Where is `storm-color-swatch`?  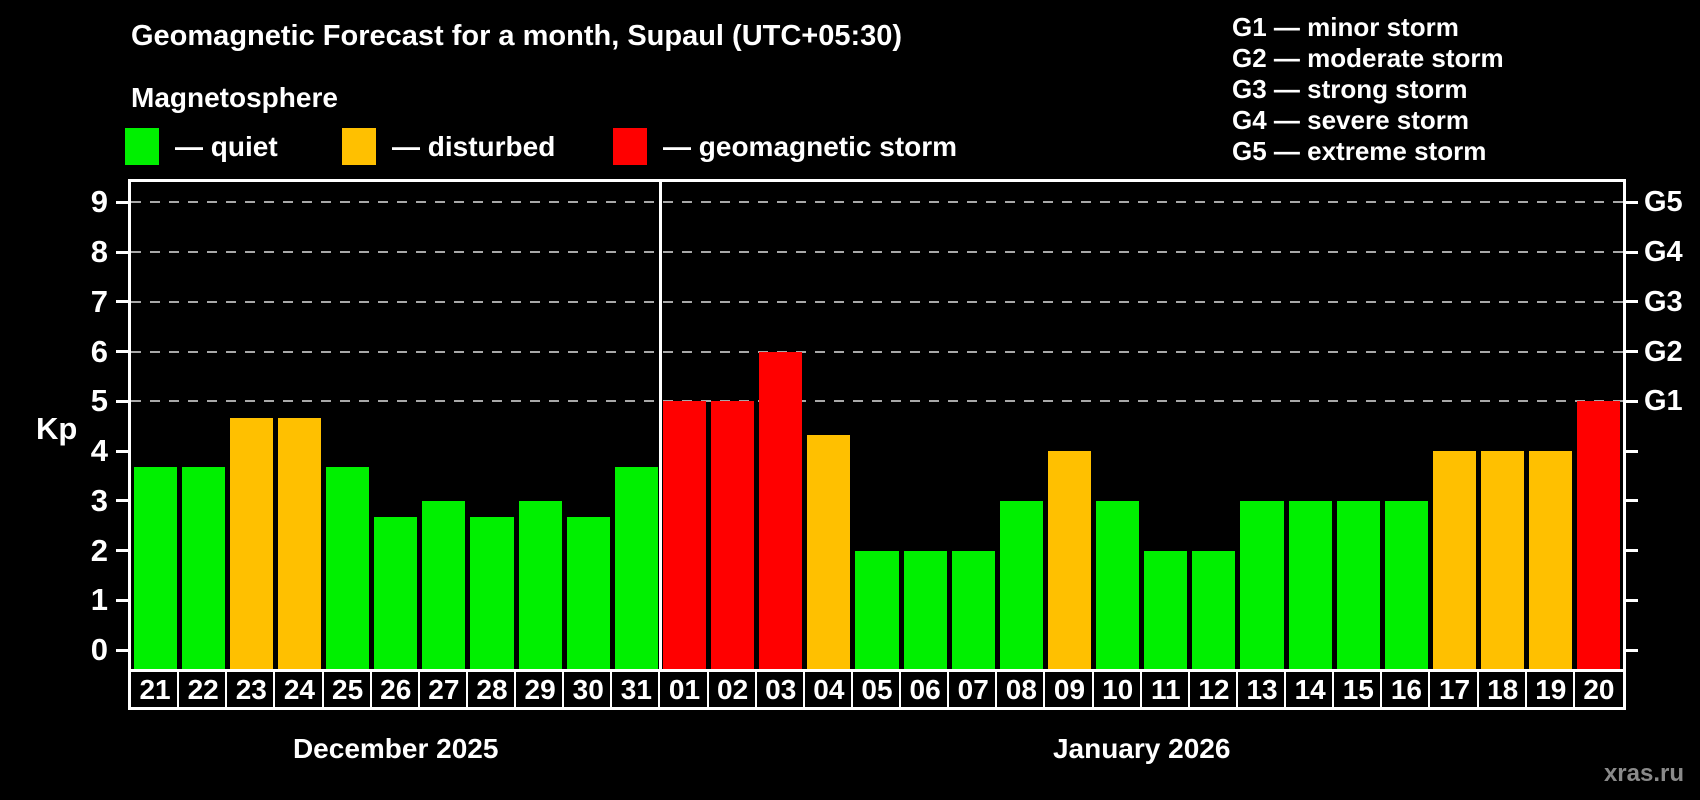
storm-color-swatch is located at coordinates (630, 146).